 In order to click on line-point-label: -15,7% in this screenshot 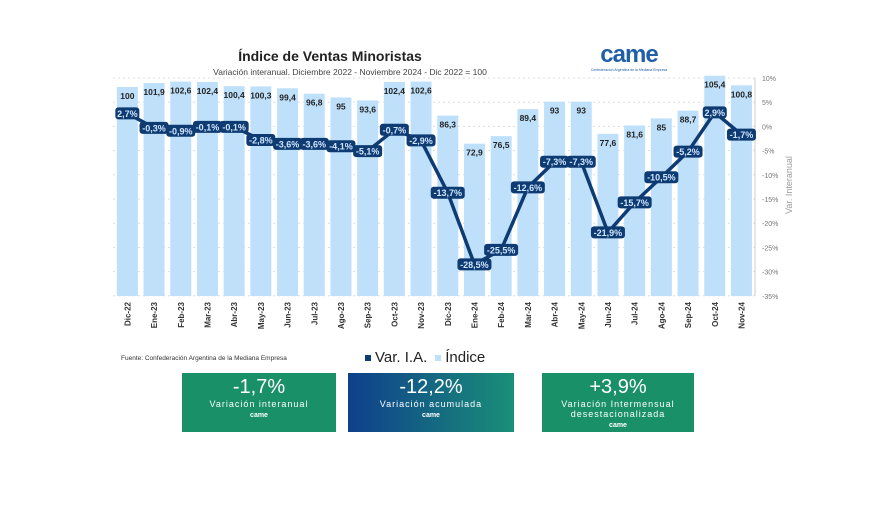, I will do `click(634, 203)`.